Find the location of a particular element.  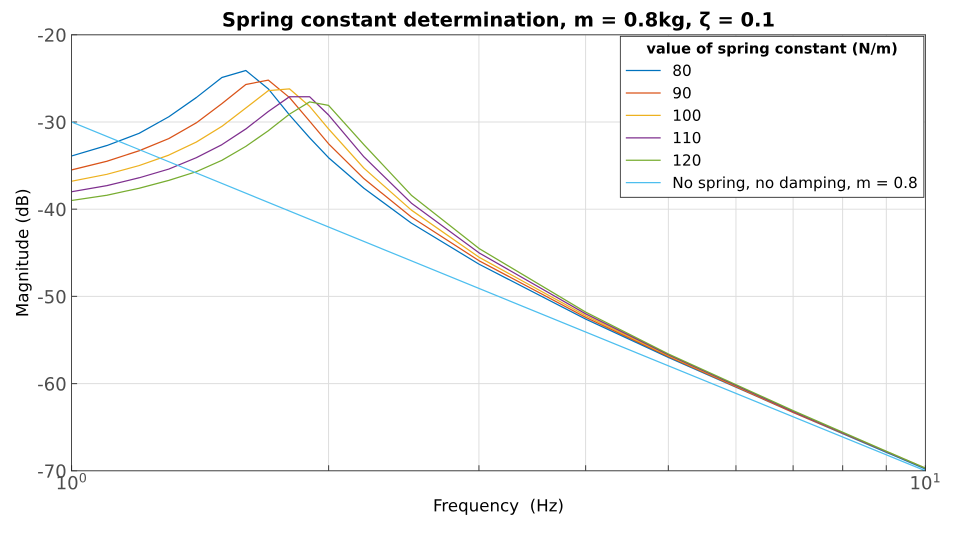

chart-title: Spring constant determination, m = 0.8kg, ζ = 0.1 is located at coordinates (498, 21).